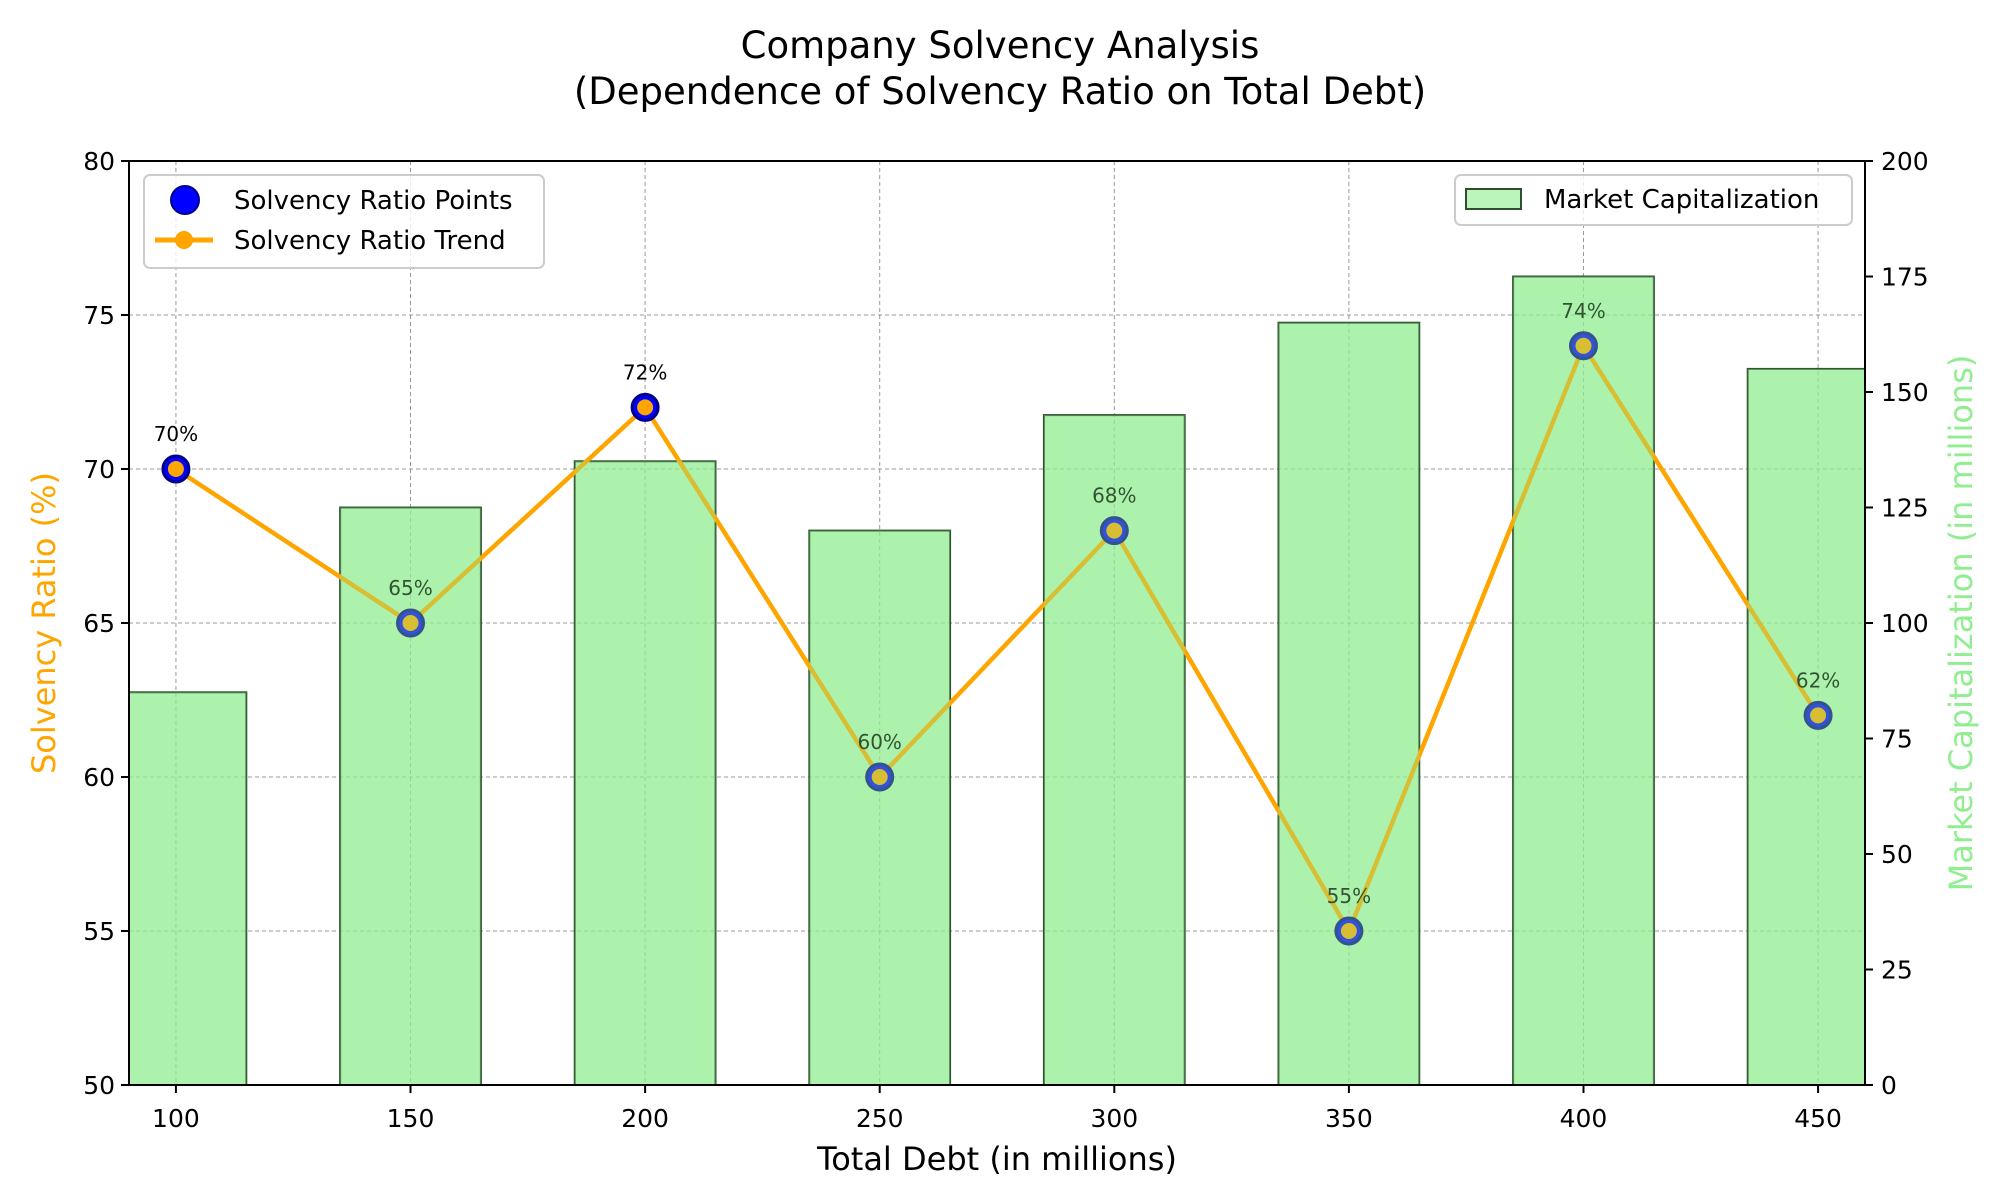  Describe the element at coordinates (1897, 970) in the screenshot. I see `right-tick-label: 25` at that location.